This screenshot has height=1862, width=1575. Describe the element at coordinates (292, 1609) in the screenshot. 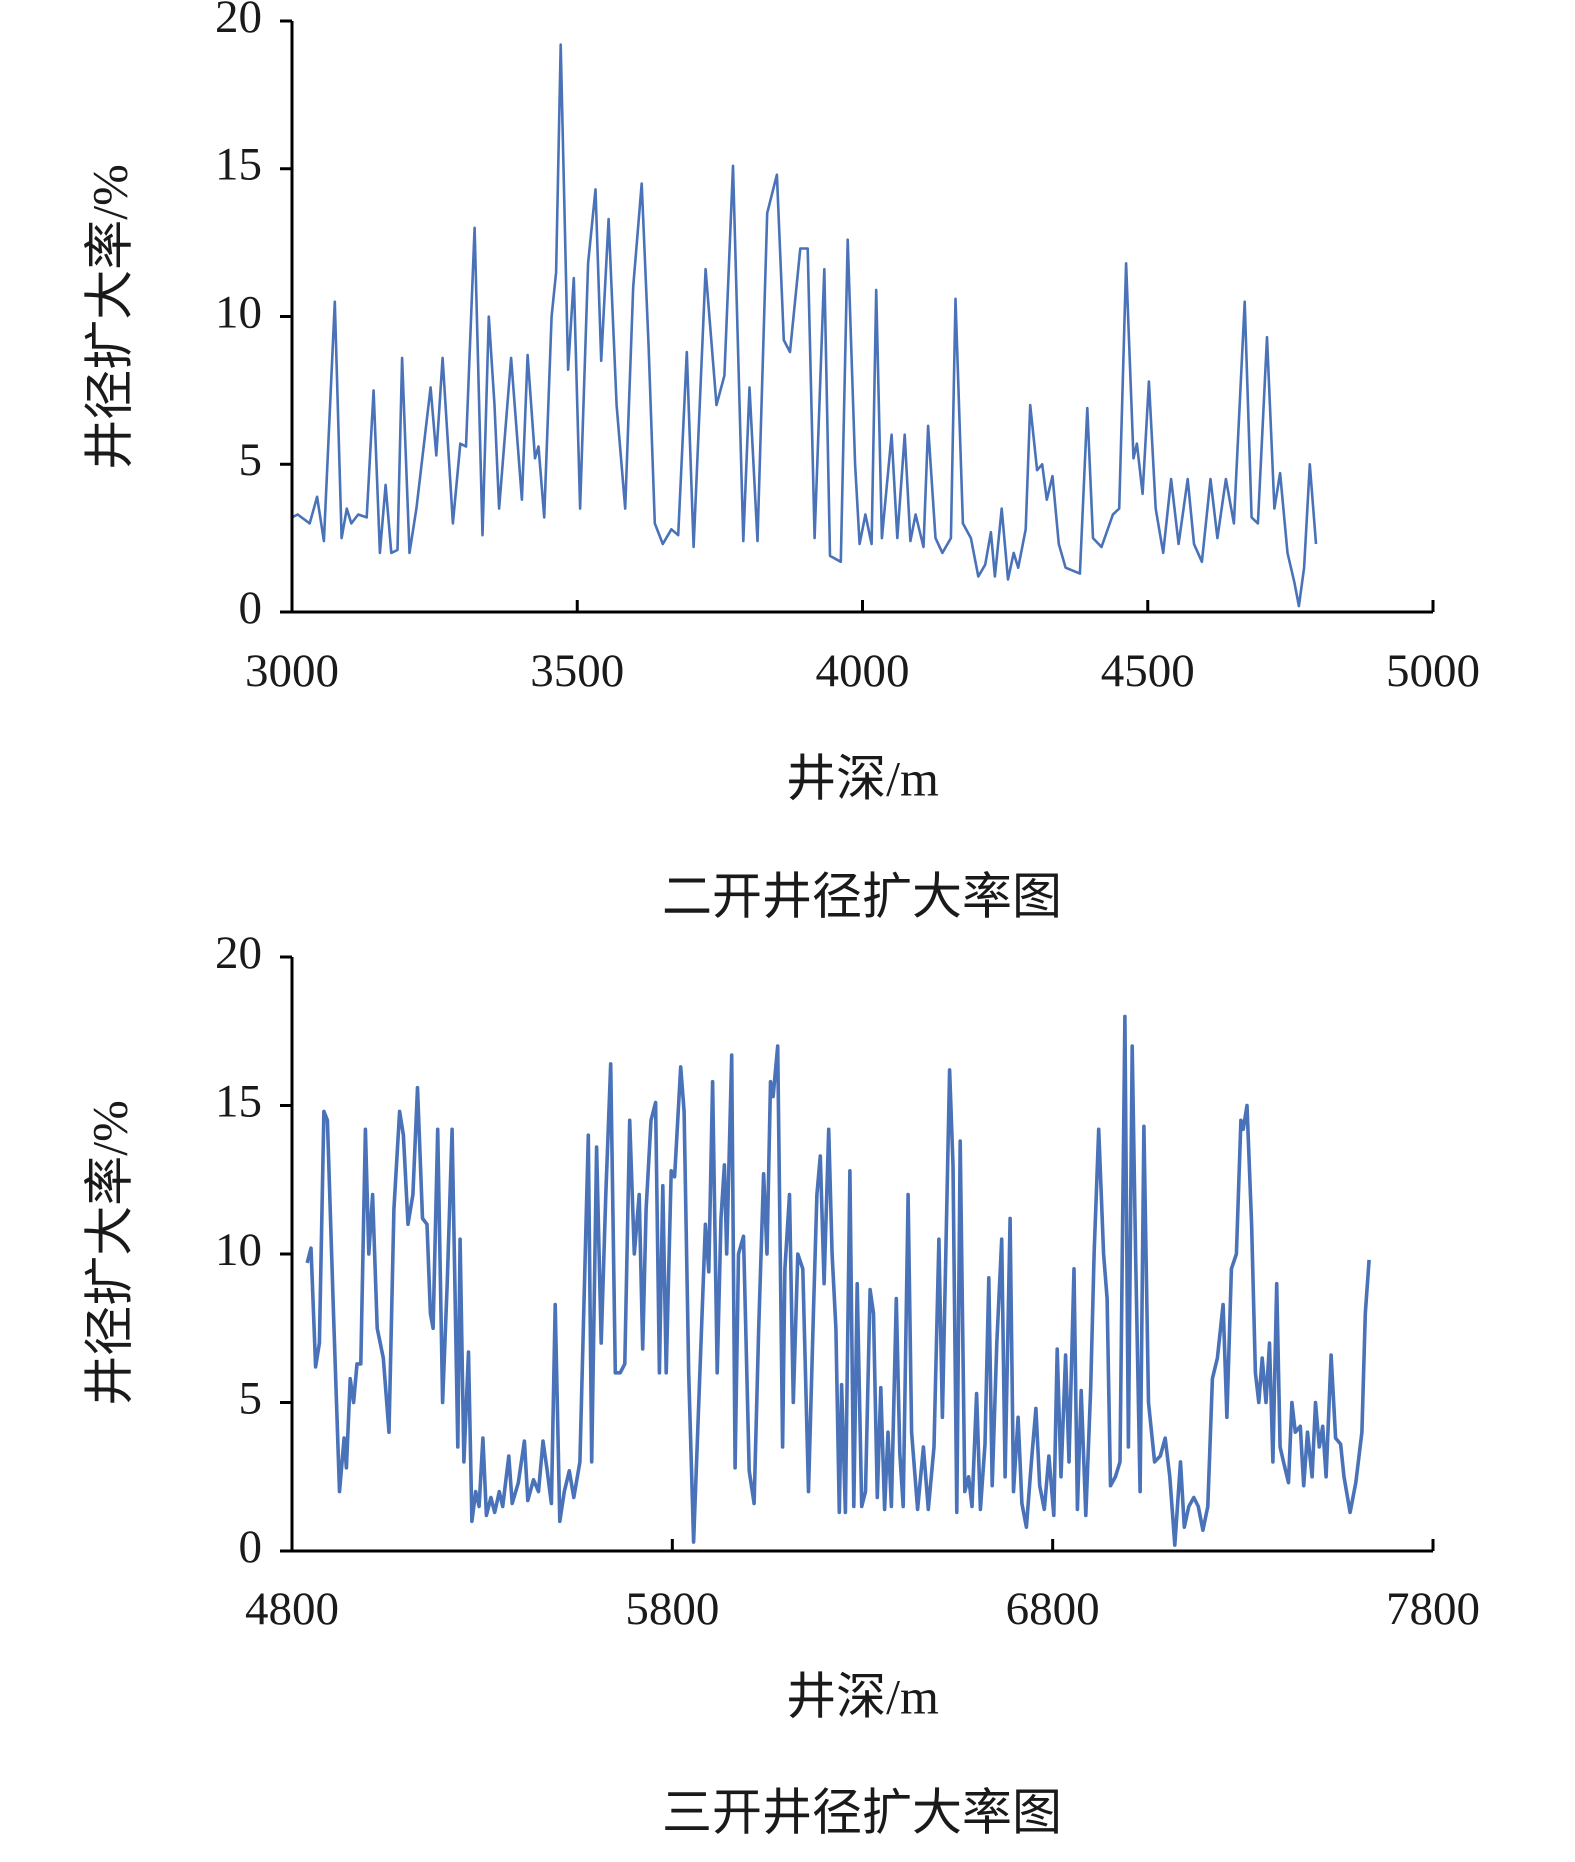

I see `x-tick-label: 4800` at that location.